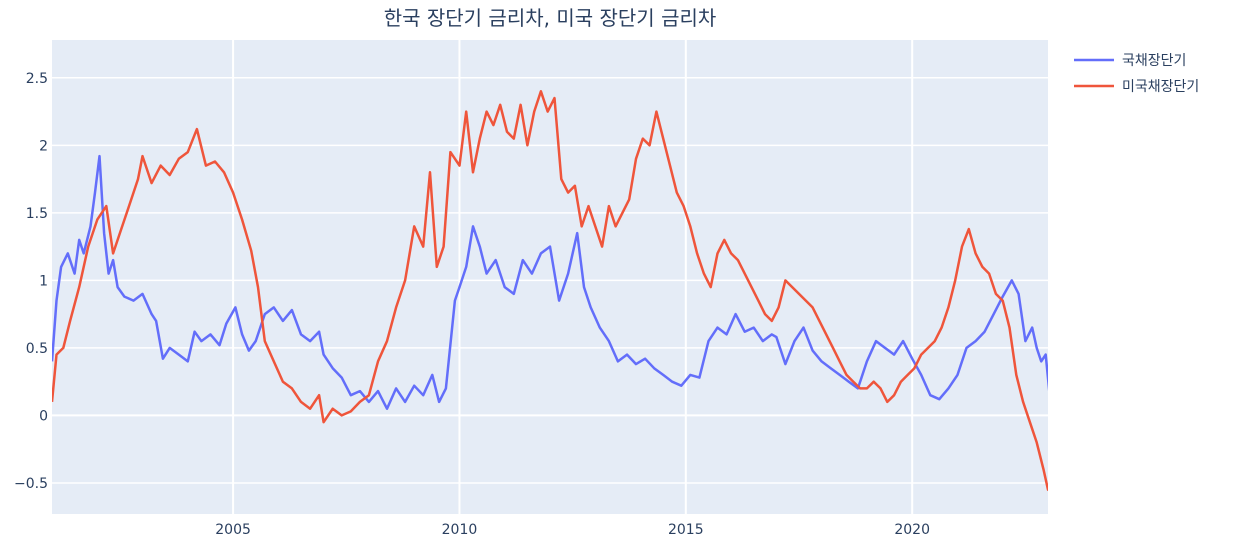 This screenshot has height=553, width=1240. I want to click on y-tick-label: 0.5, so click(37, 349).